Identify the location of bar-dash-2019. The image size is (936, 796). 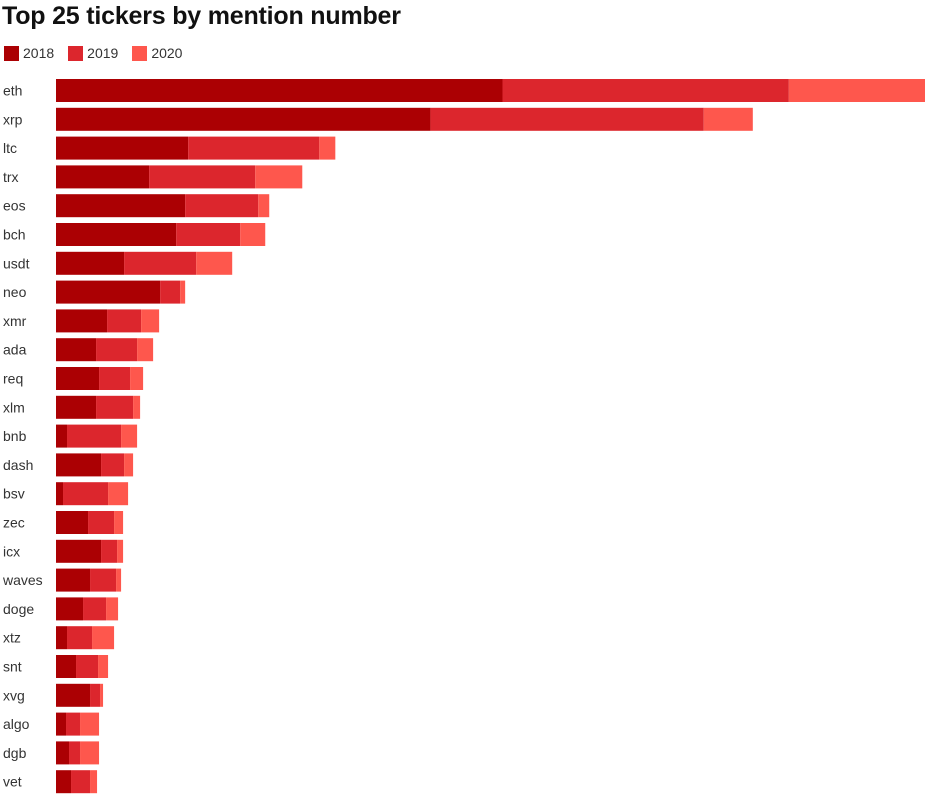
(113, 465).